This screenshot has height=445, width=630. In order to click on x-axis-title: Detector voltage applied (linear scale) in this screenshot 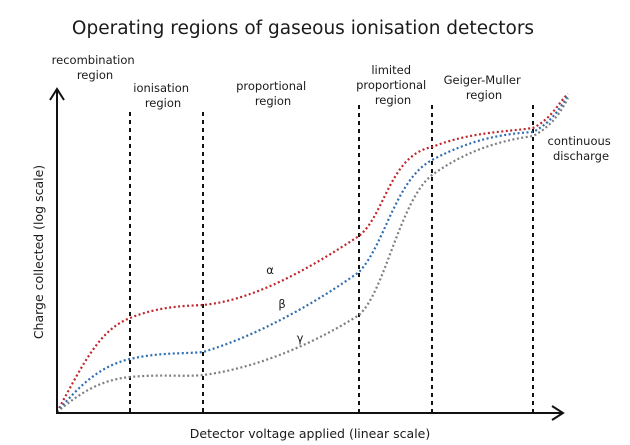, I will do `click(310, 433)`.